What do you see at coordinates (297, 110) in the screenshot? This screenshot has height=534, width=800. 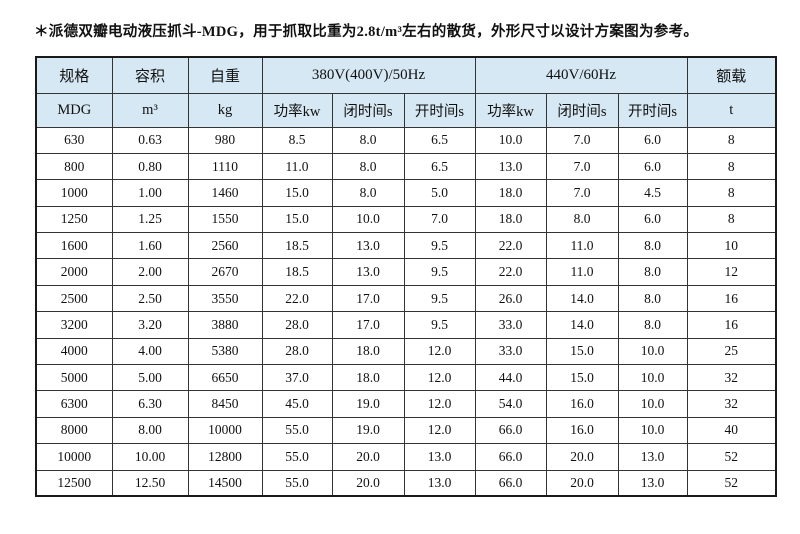 I see `subheader-power-50hz: 功率kw` at bounding box center [297, 110].